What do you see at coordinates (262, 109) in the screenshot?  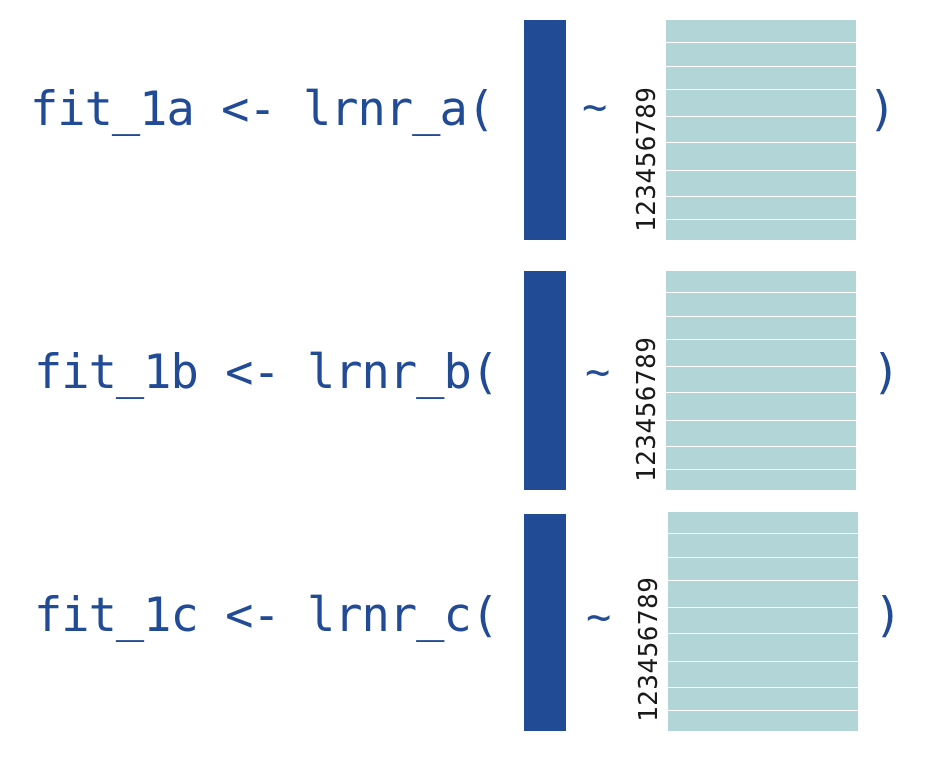 I see `code-assignment-fit-1a: fit_1a <- lrnr_a(` at bounding box center [262, 109].